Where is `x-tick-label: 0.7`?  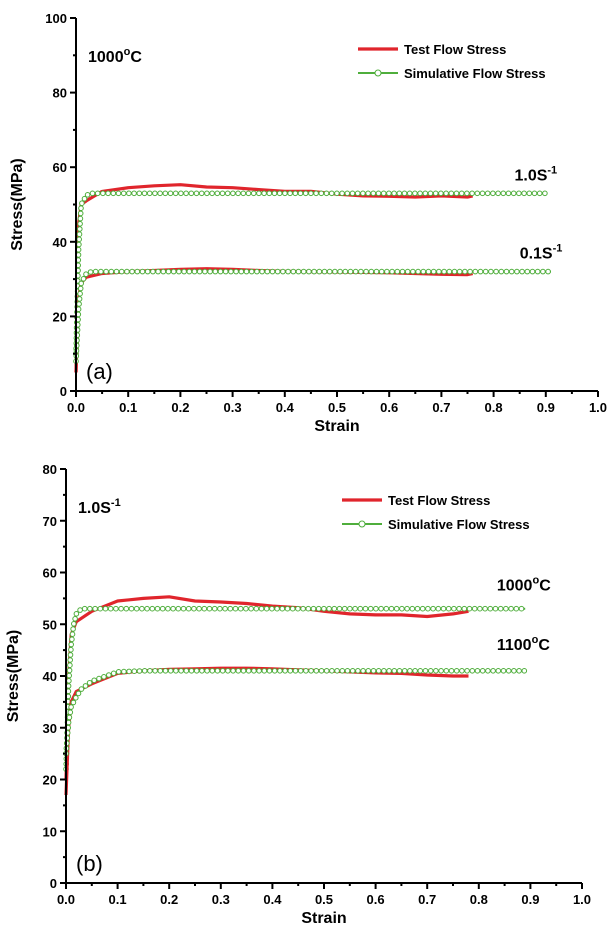
x-tick-label: 0.7 is located at coordinates (427, 899).